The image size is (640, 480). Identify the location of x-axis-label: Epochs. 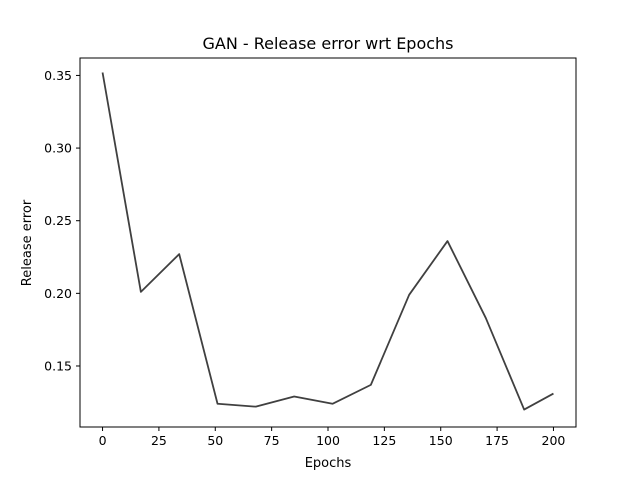
(328, 463).